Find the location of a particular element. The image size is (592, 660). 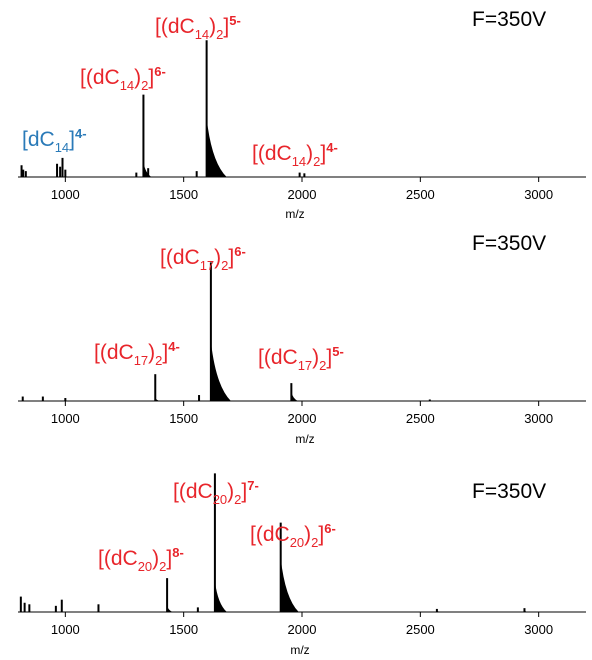

svg-text: [(dC20)2]7- is located at coordinates (216, 492).